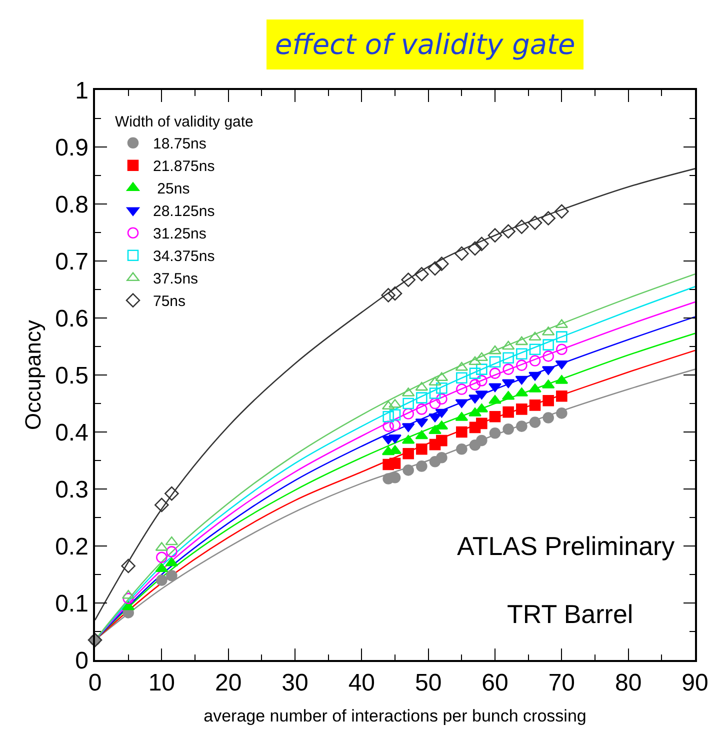 This screenshot has height=750, width=725. Describe the element at coordinates (362, 683) in the screenshot. I see `x-tick-label: 40` at that location.